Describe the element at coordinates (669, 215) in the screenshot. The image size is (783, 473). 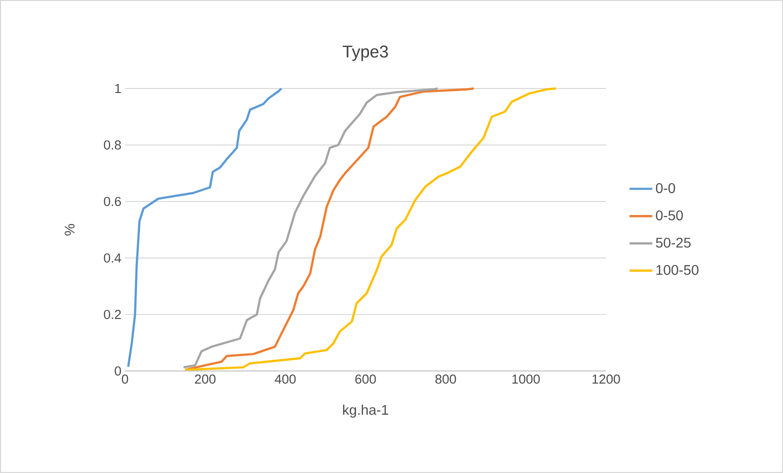
I see `legend-label: 0-50` at that location.